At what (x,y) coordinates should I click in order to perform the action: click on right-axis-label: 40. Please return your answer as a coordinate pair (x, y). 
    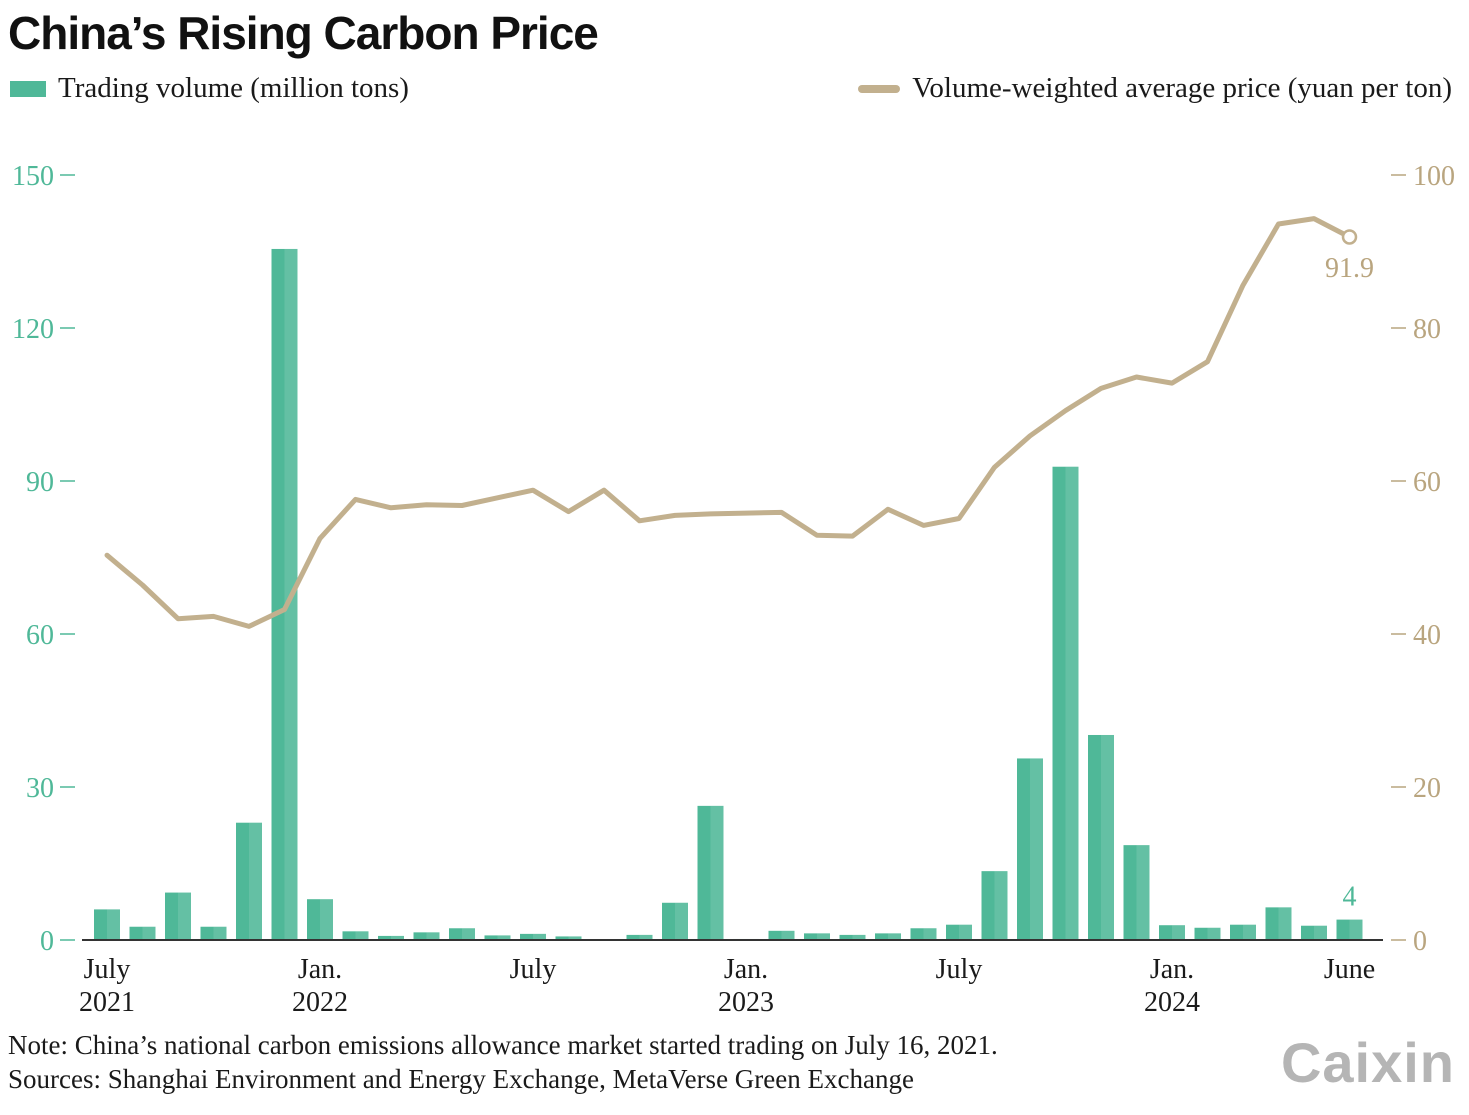
    Looking at the image, I should click on (1427, 635).